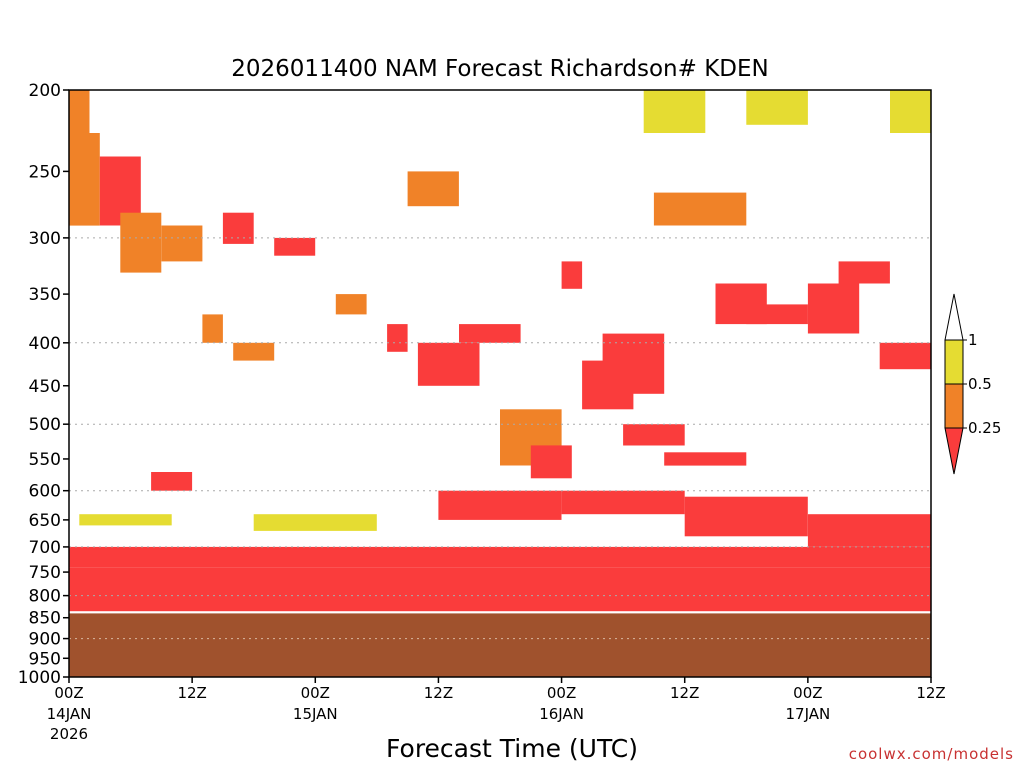  I want to click on x-tick-year: 2026, so click(69, 734).